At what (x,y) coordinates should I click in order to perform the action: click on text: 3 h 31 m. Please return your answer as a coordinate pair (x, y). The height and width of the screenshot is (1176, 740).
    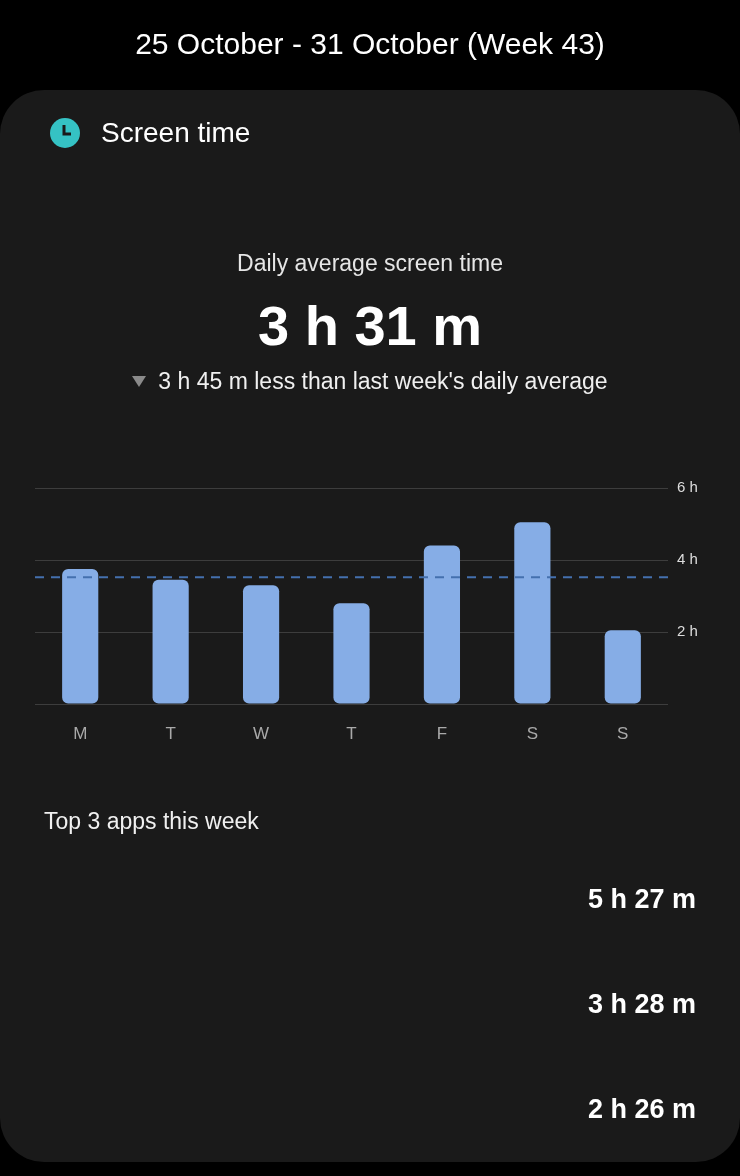
    Looking at the image, I should click on (370, 326).